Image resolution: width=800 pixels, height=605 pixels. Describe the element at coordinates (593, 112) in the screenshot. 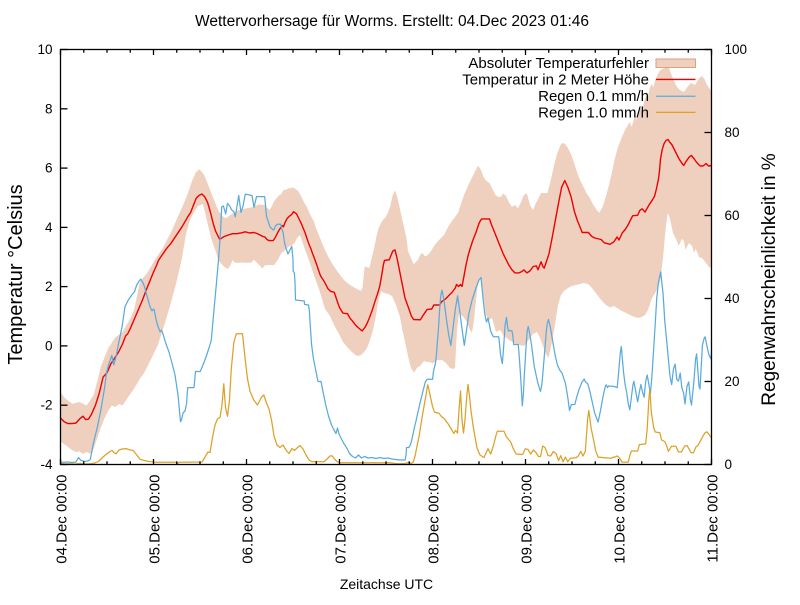

I see `svg-text: Regen 1.0 mm/h` at that location.